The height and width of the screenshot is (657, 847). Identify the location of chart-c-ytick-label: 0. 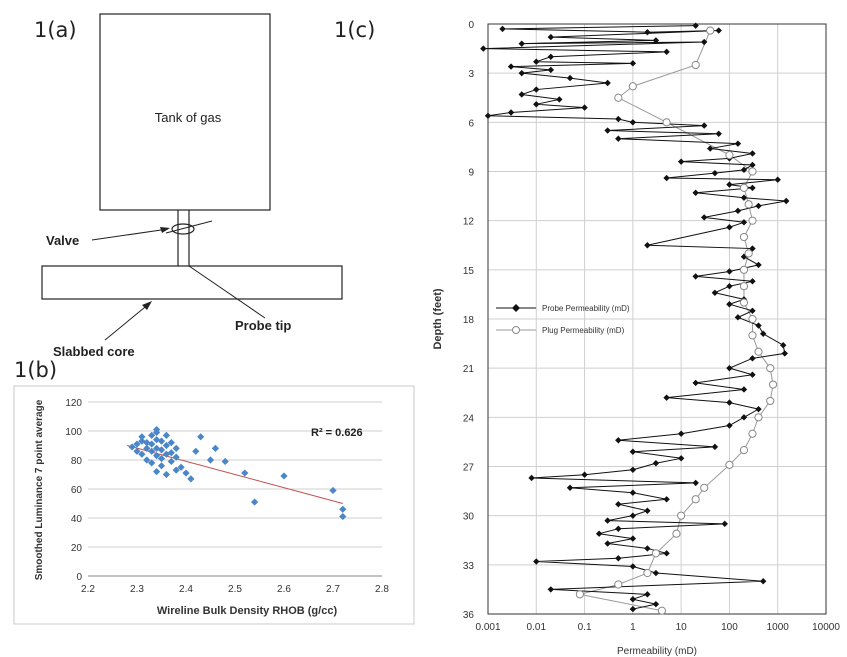
(471, 25).